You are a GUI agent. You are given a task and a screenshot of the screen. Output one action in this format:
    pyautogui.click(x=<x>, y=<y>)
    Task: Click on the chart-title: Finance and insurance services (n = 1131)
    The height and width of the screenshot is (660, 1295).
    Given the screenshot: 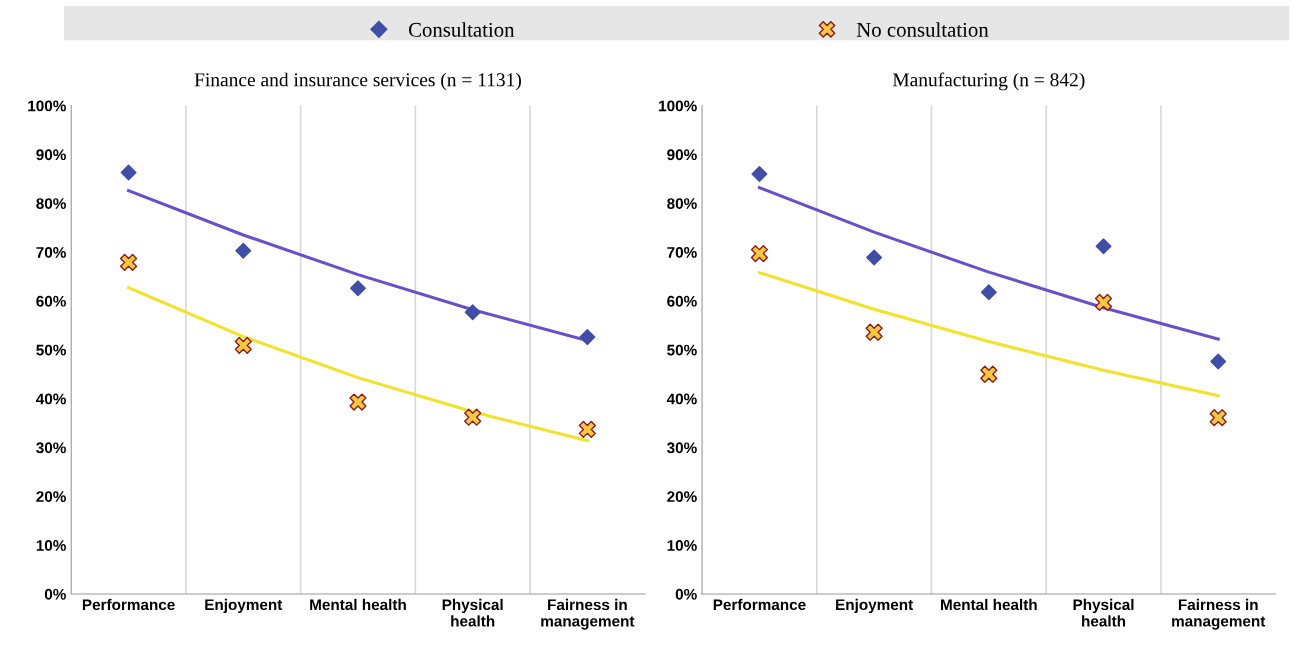 What is the action you would take?
    pyautogui.click(x=357, y=81)
    